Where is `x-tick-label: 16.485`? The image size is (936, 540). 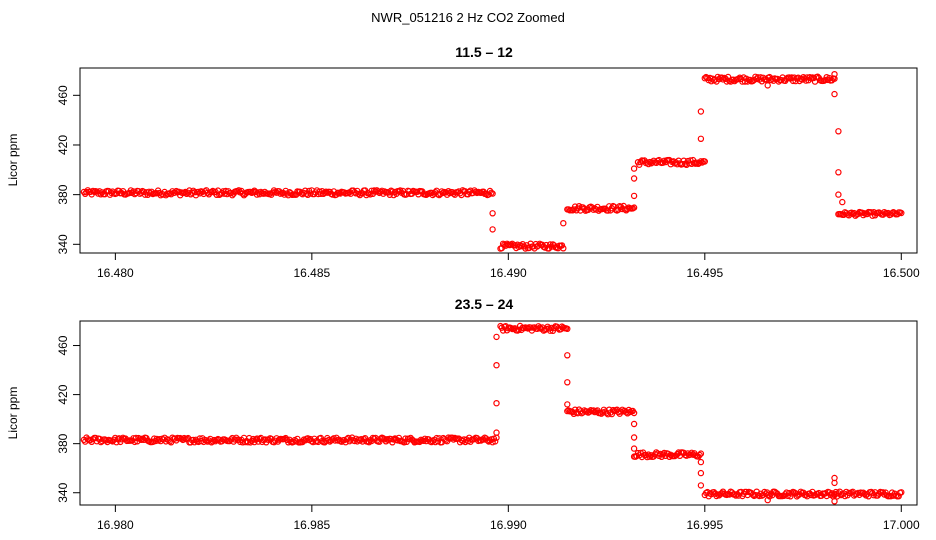 x-tick-label: 16.485 is located at coordinates (311, 273).